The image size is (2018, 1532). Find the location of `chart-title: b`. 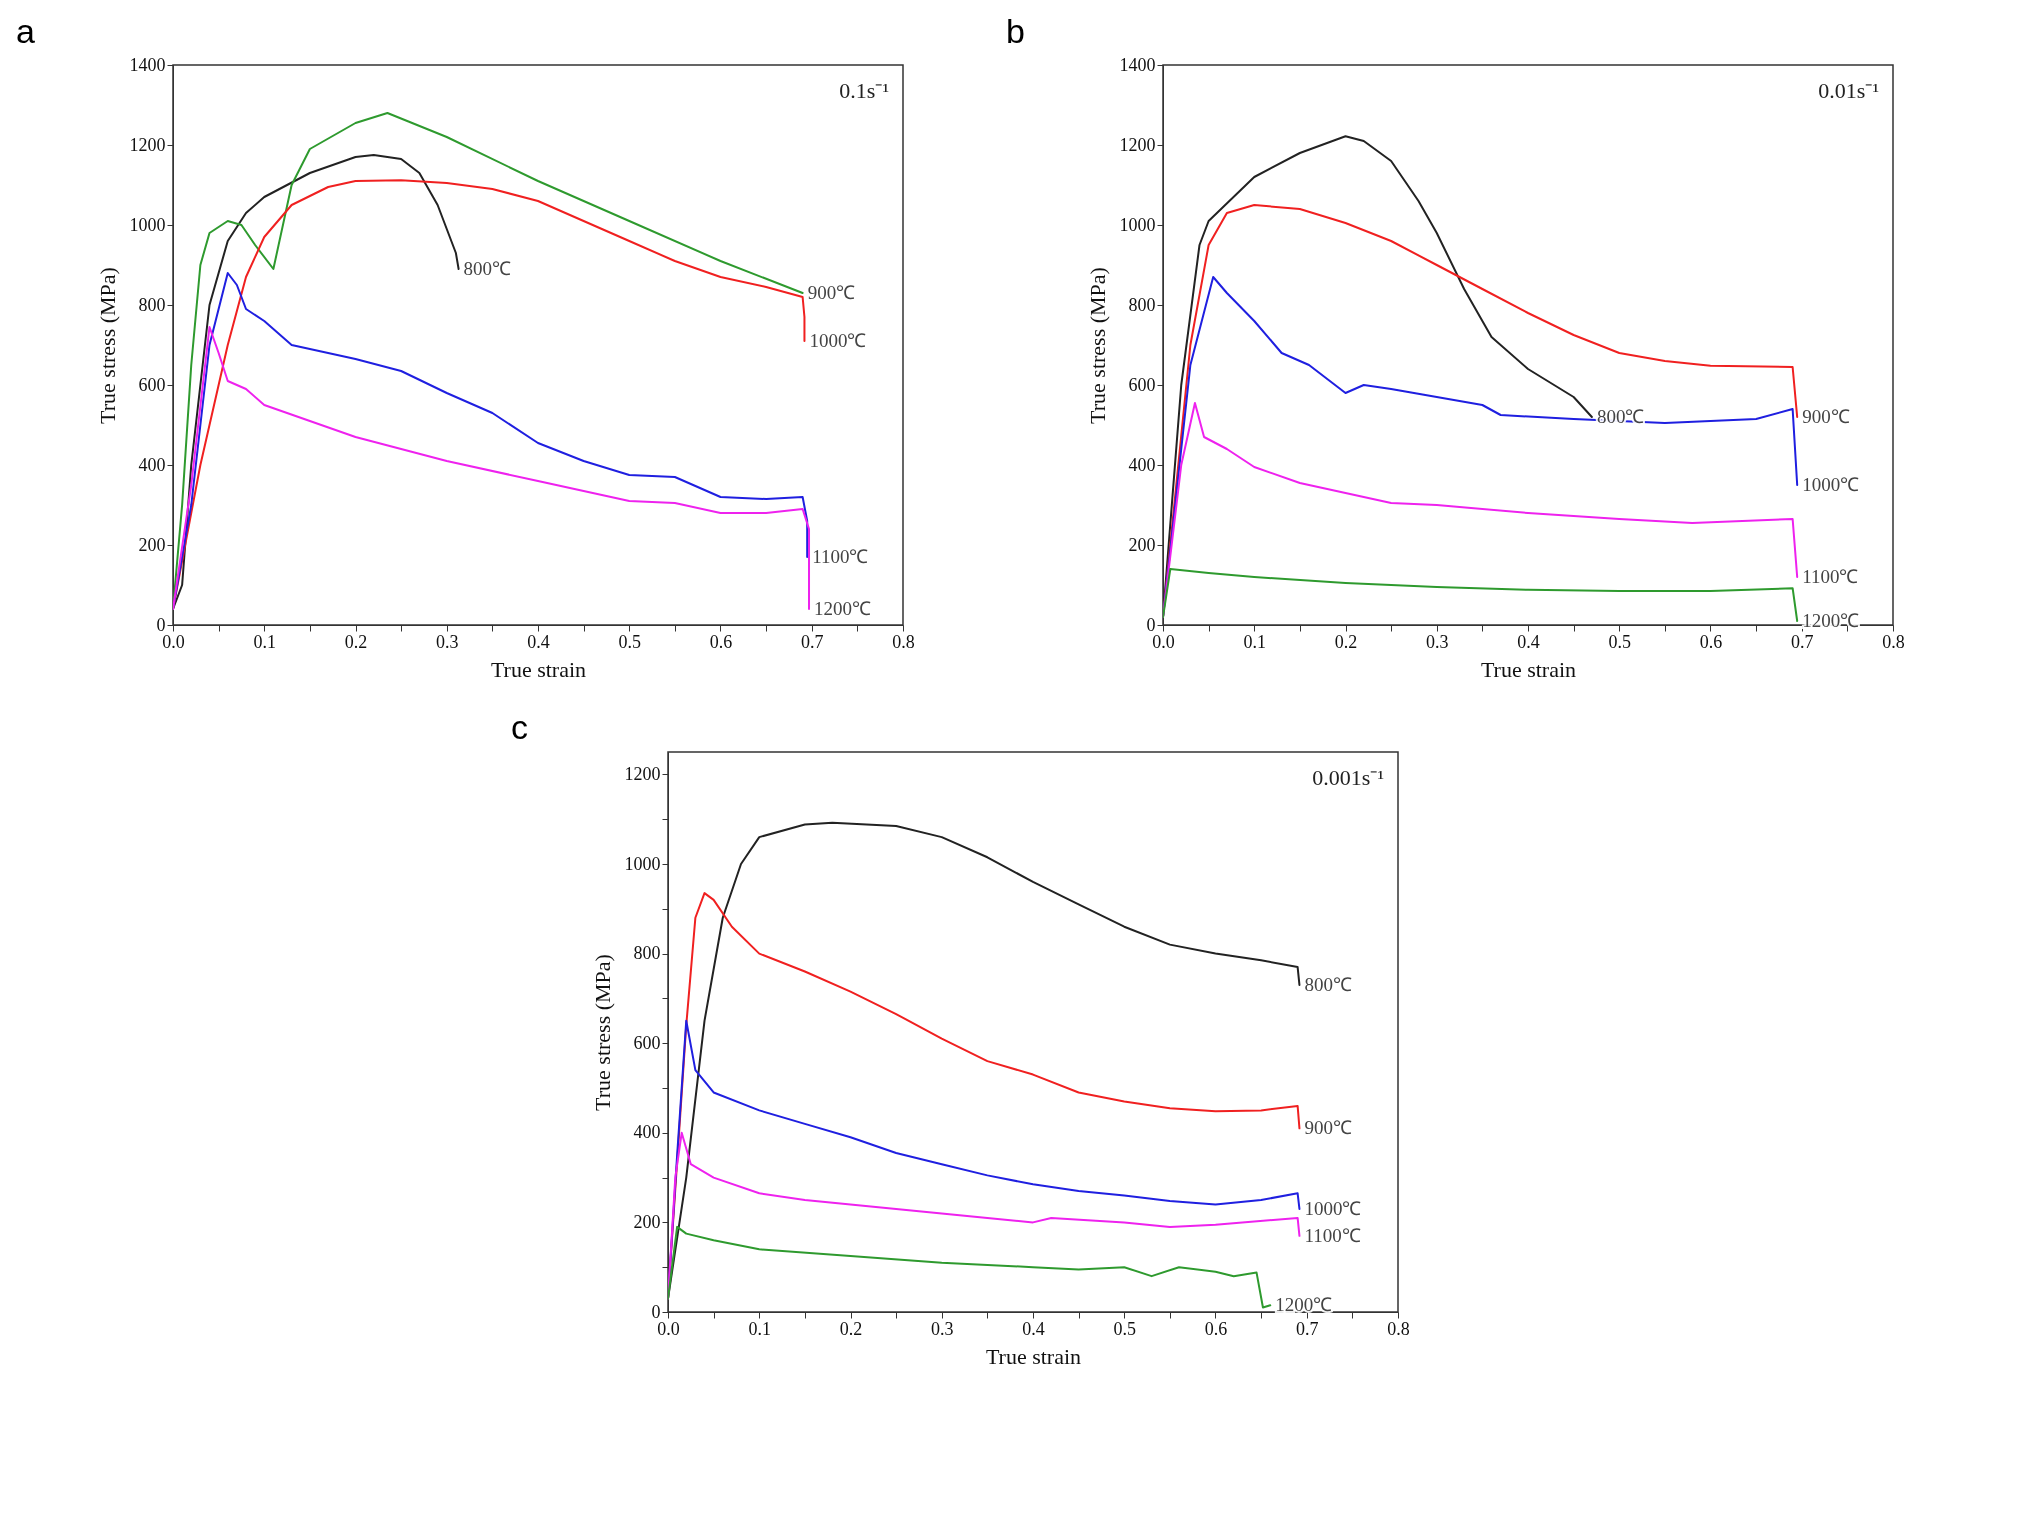

chart-title: b is located at coordinates (1015, 31).